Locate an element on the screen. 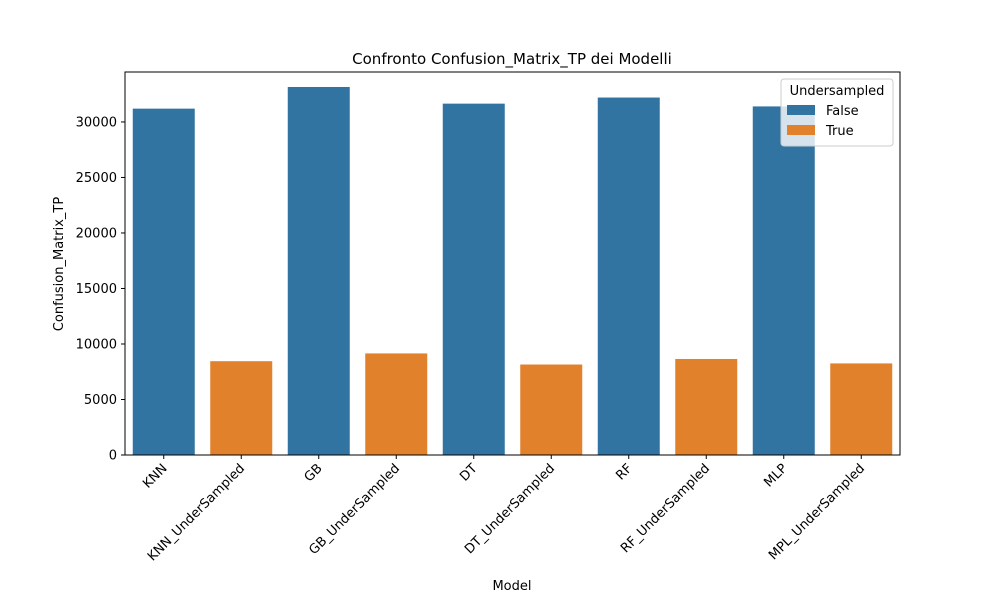 This screenshot has width=1000, height=600. x-tick-label: RF_UnderSampled is located at coordinates (665, 508).